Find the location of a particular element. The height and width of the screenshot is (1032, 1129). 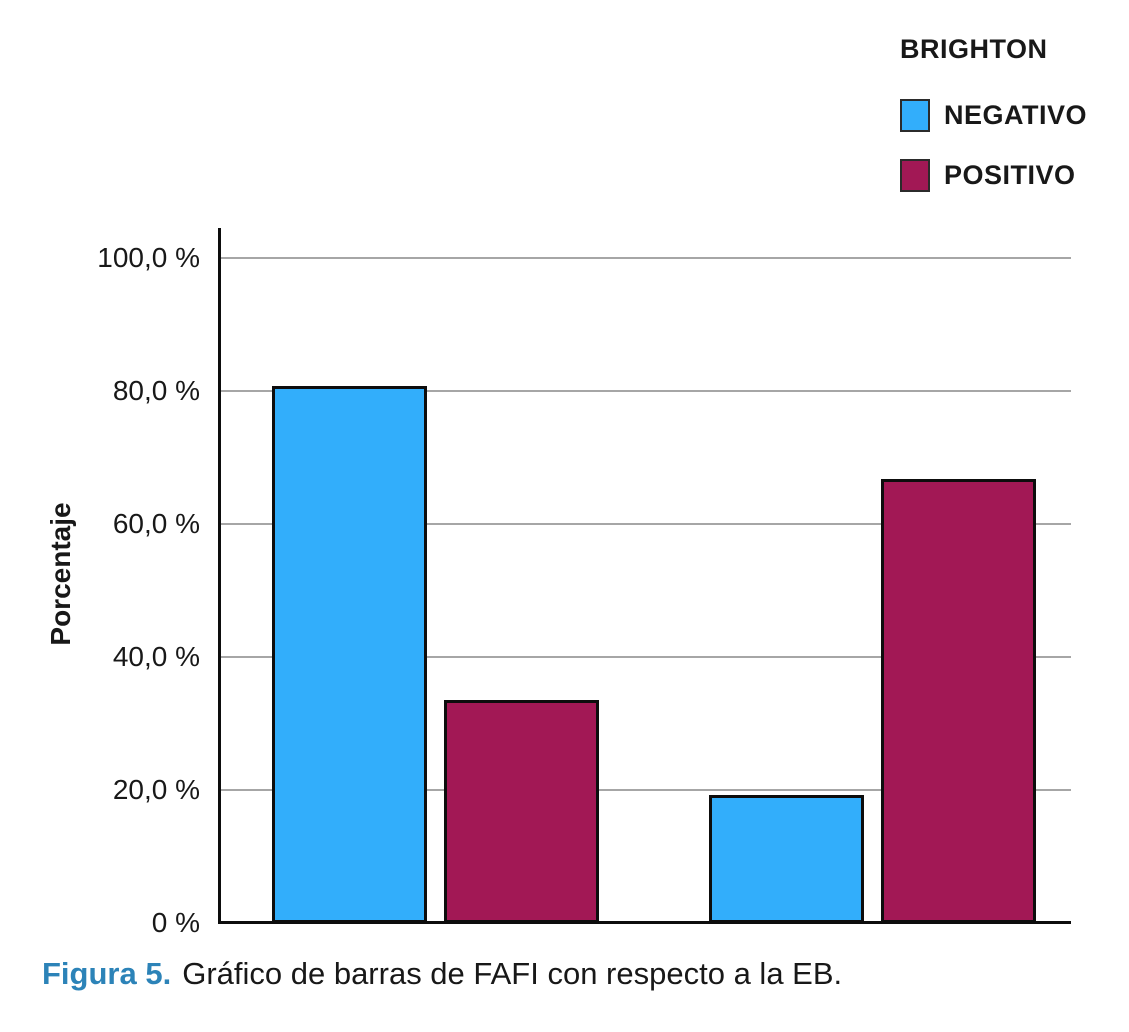

y-tick-label-40pct: 40,0 % is located at coordinates (156, 656).